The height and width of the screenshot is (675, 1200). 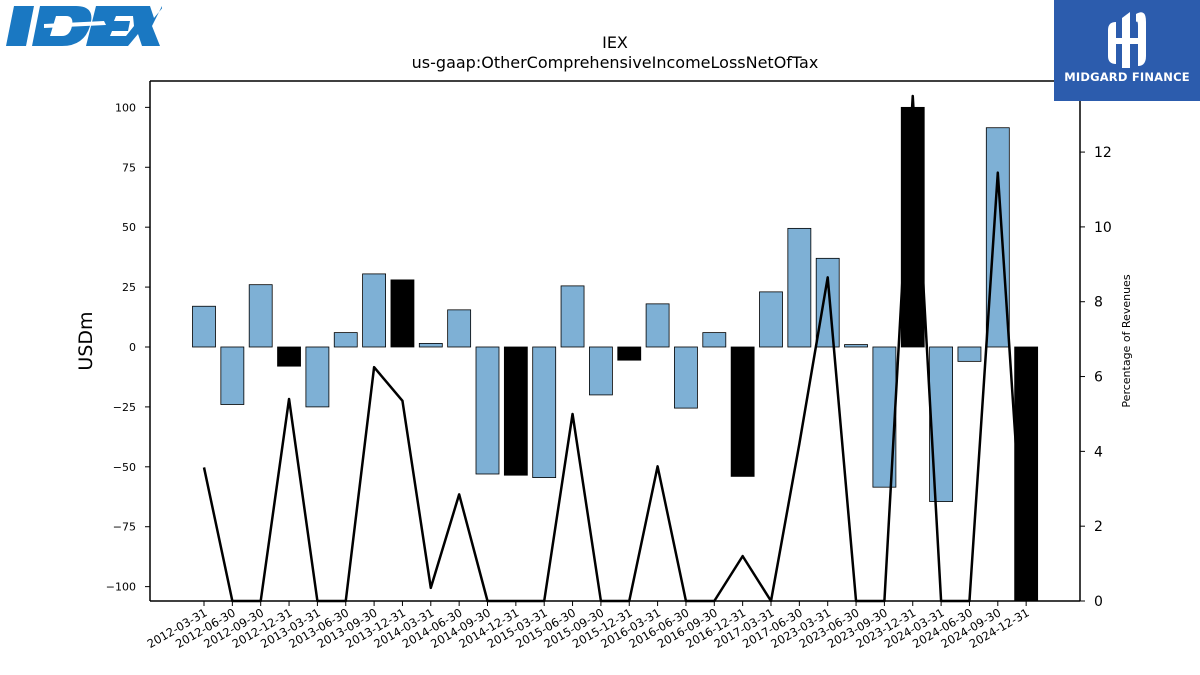 I want to click on y2-tick-label: 2, so click(x=1098, y=527).